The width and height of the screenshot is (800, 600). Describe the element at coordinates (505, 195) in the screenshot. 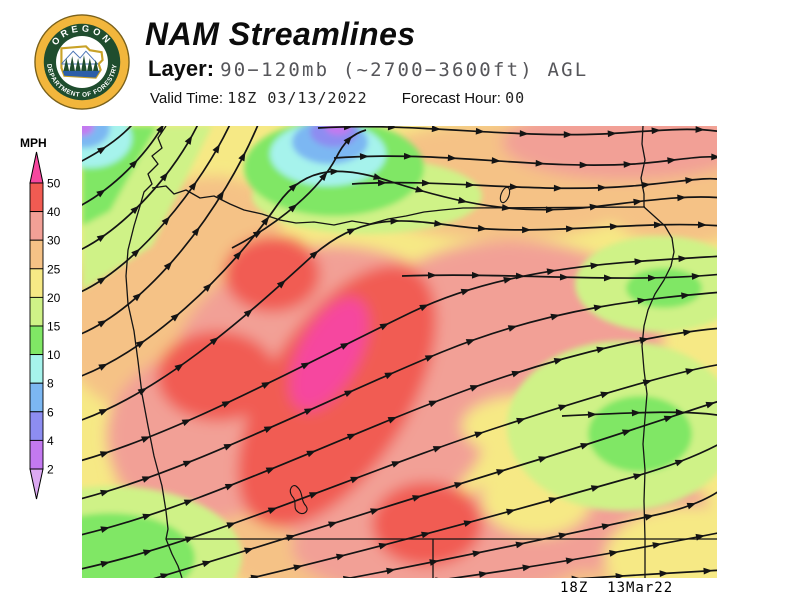

I see `small-lake-outline` at that location.